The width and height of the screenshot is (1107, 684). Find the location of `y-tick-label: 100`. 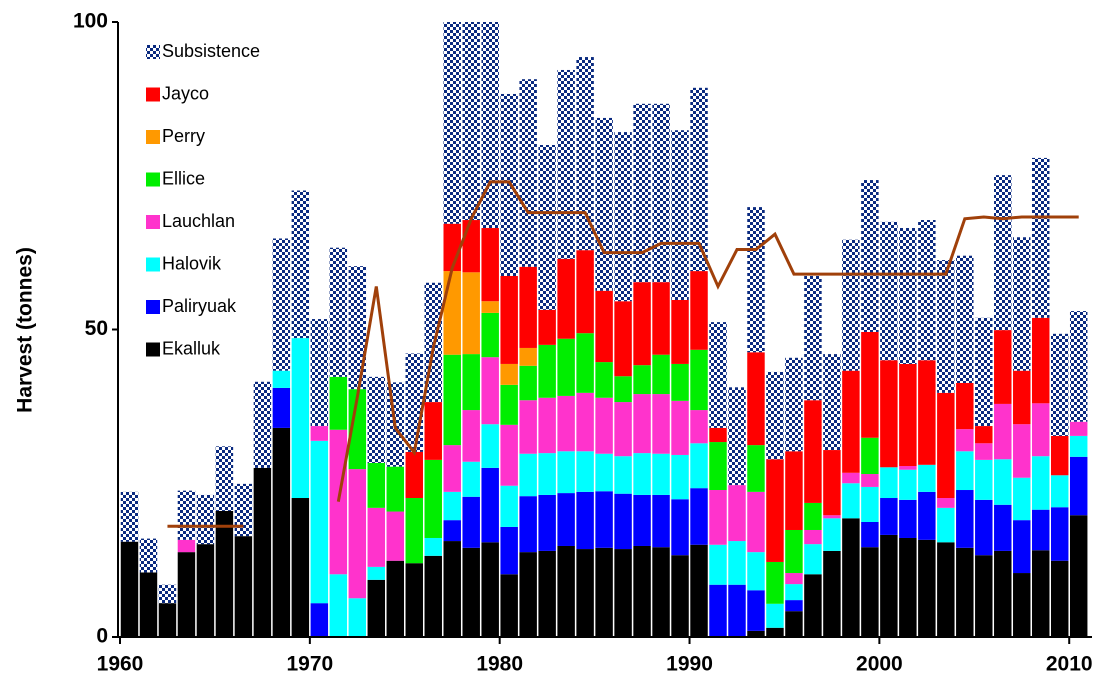

y-tick-label: 100 is located at coordinates (90, 21).